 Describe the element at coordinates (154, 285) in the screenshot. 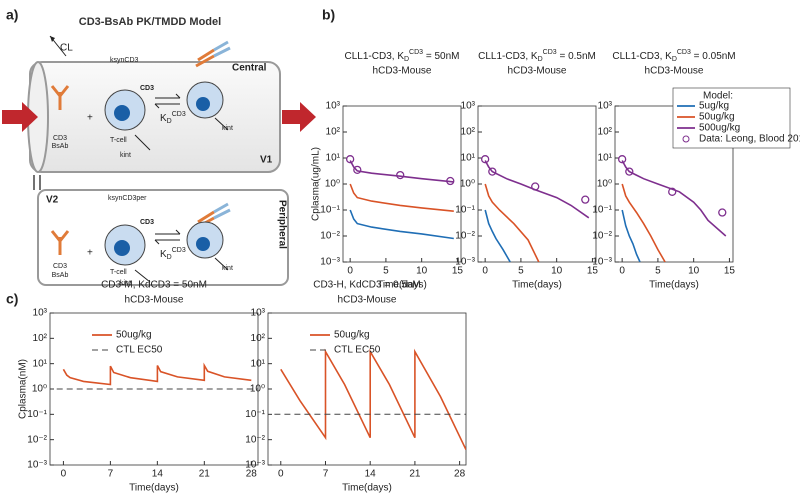

I see `chart-title: CD3-M, KdCD3 = 50nM` at that location.